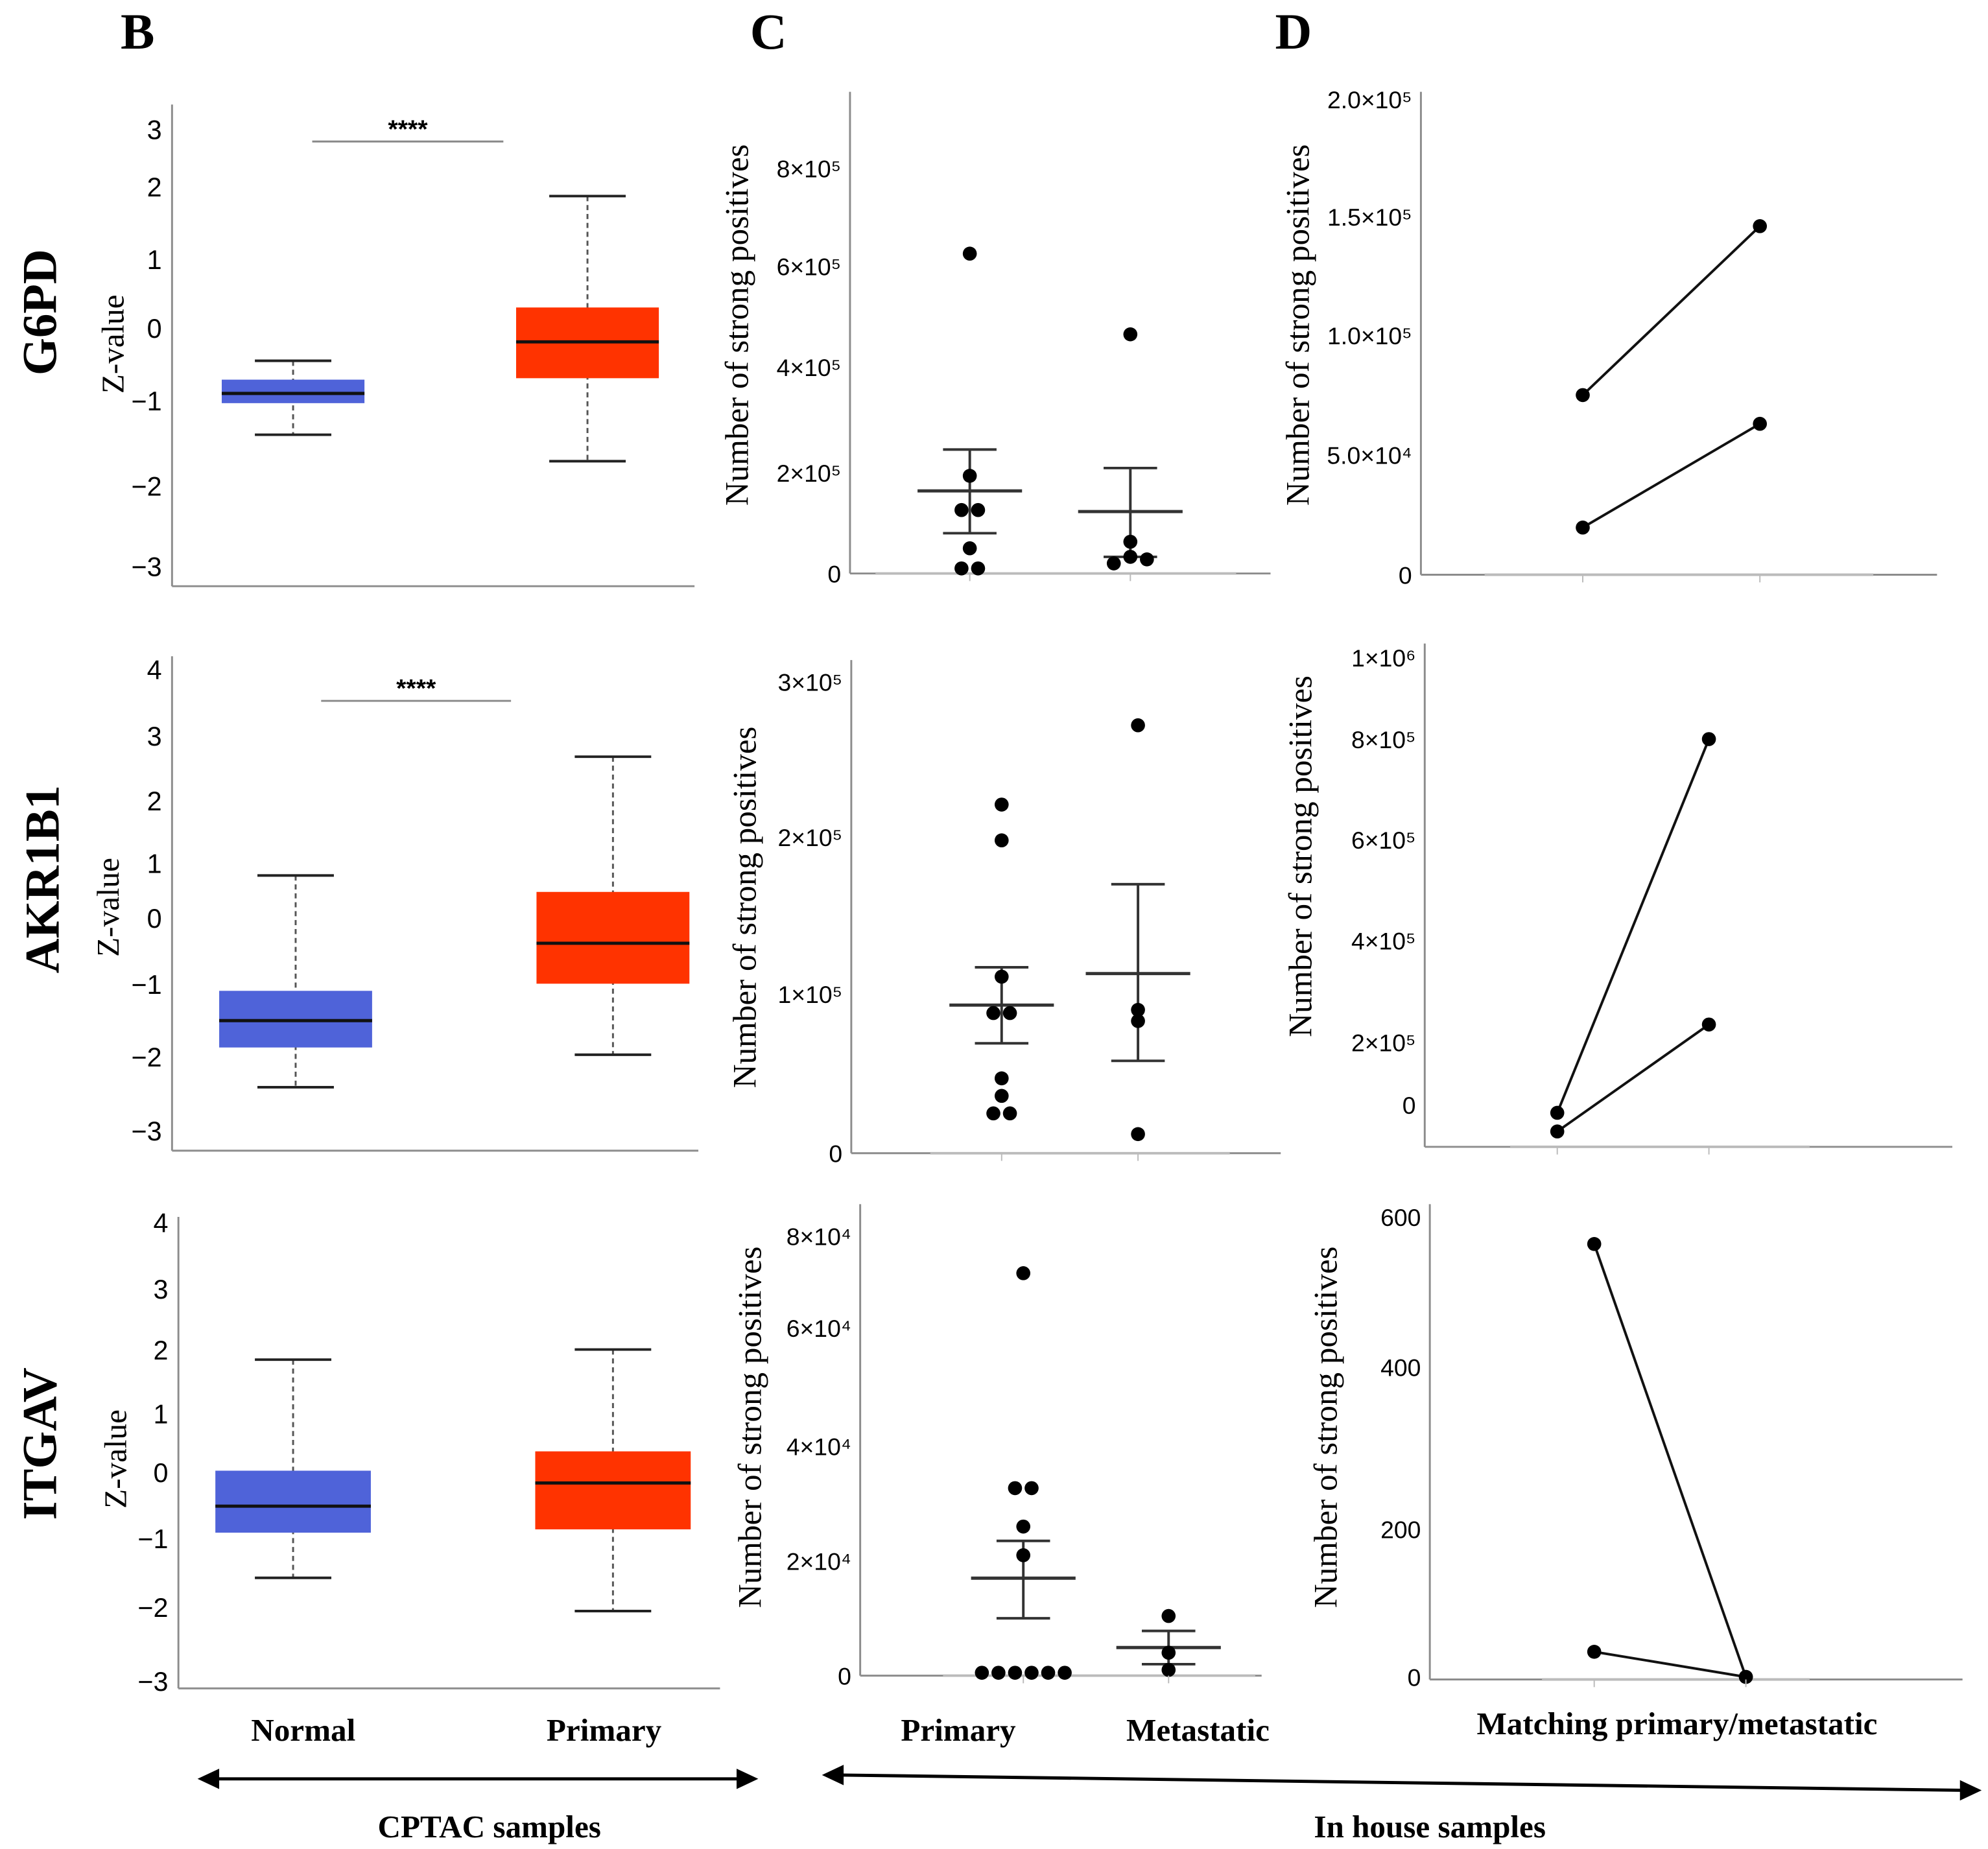 This screenshot has height=1849, width=1988. Describe the element at coordinates (810, 994) in the screenshot. I see `y-tick-label: 1×10⁵` at that location.